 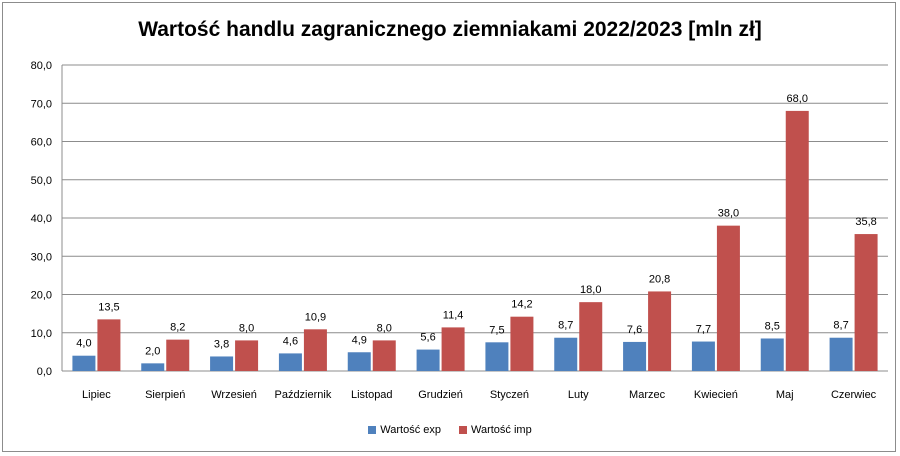 What do you see at coordinates (521, 305) in the screenshot?
I see `data-label: 14,2` at bounding box center [521, 305].